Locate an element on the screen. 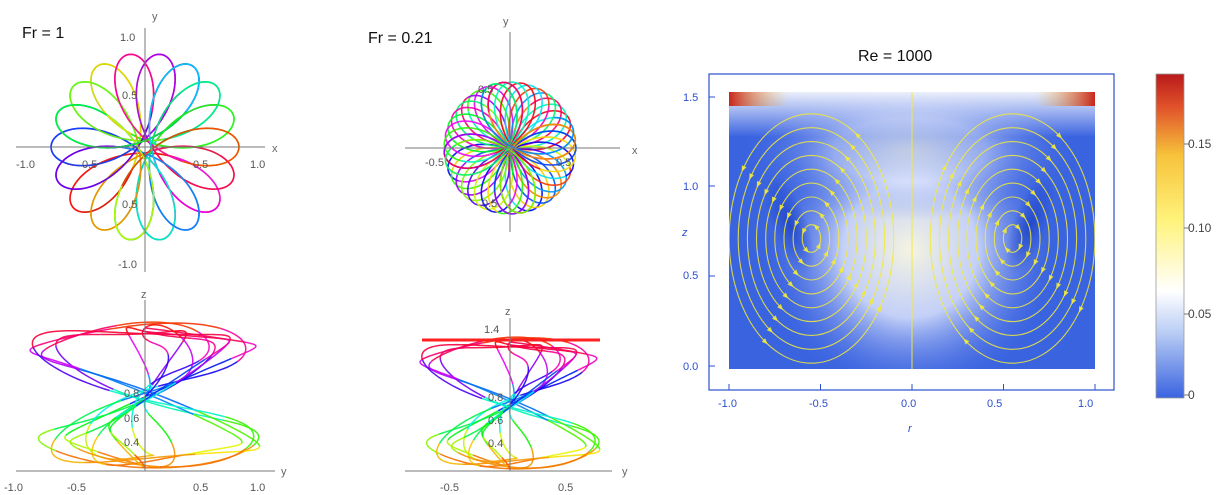 The image size is (1218, 495). tick-label: 0.4 is located at coordinates (131, 443).